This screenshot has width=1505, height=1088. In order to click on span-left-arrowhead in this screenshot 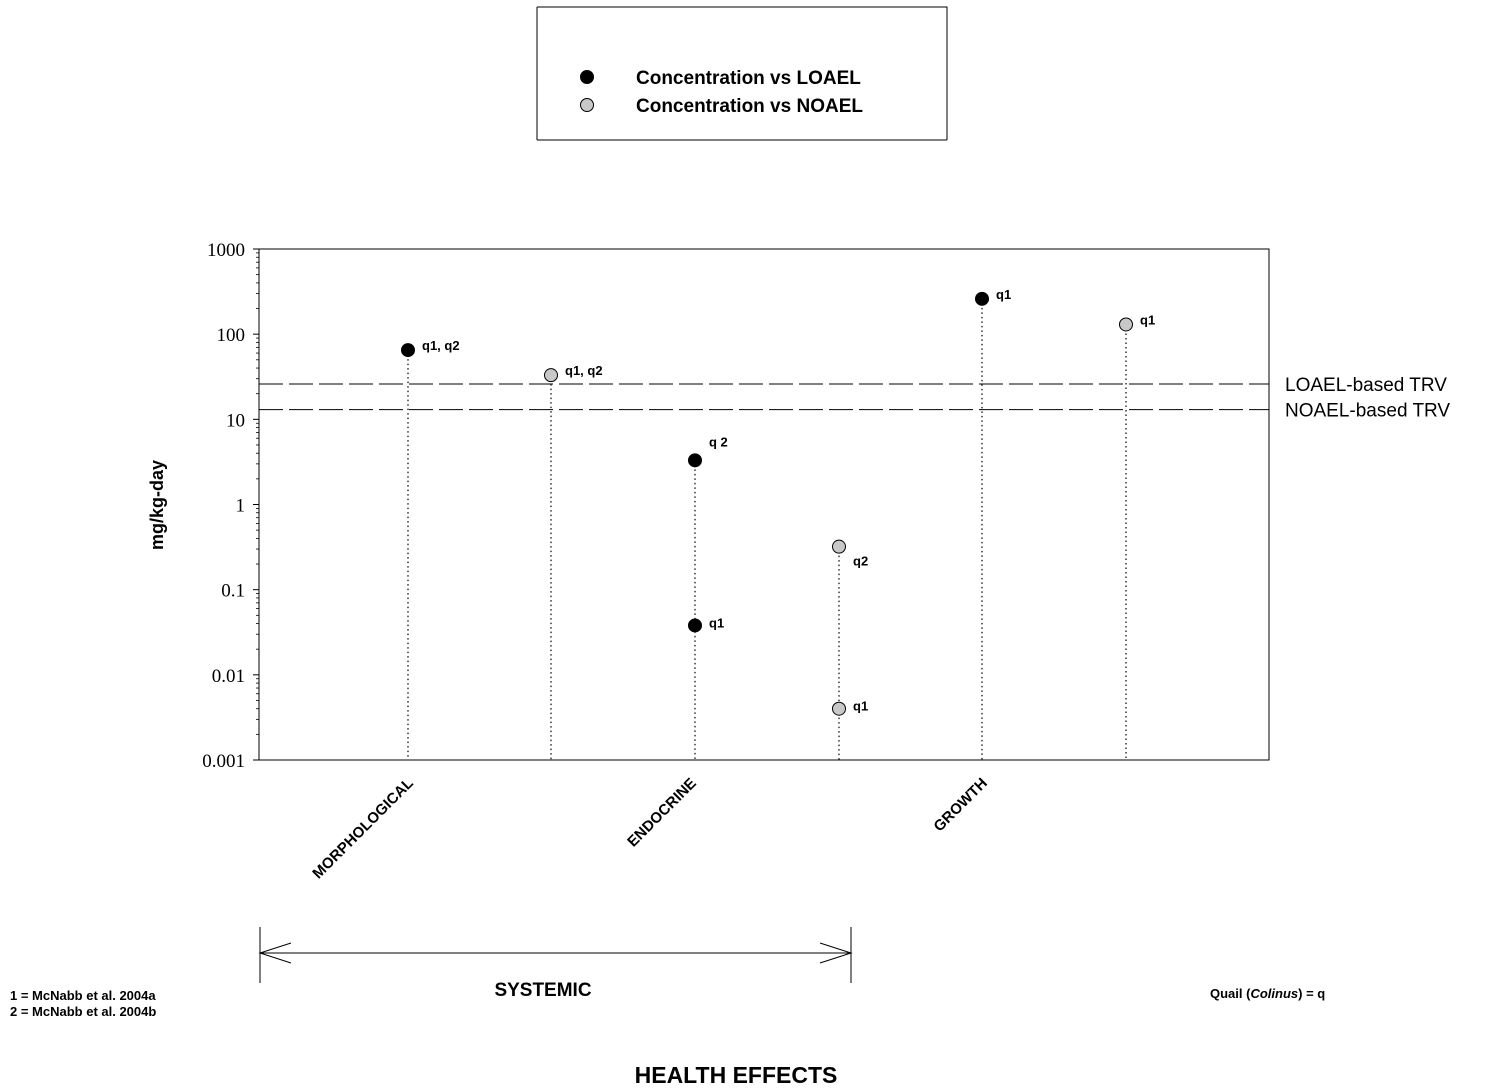, I will do `click(275, 953)`.